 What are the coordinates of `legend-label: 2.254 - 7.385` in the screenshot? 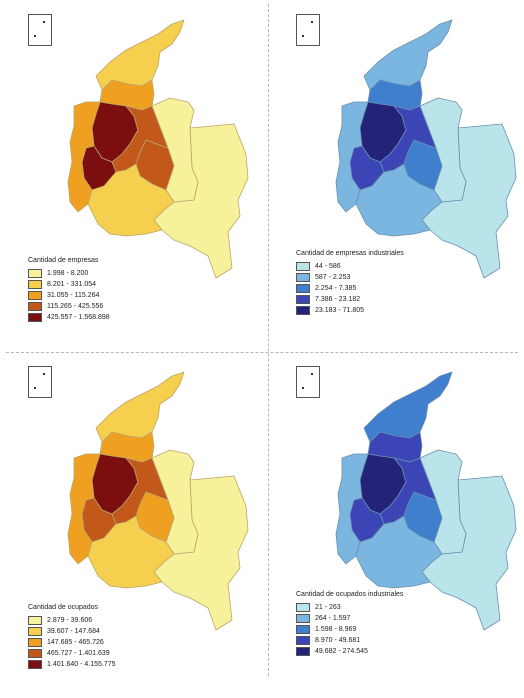 It's located at (336, 288).